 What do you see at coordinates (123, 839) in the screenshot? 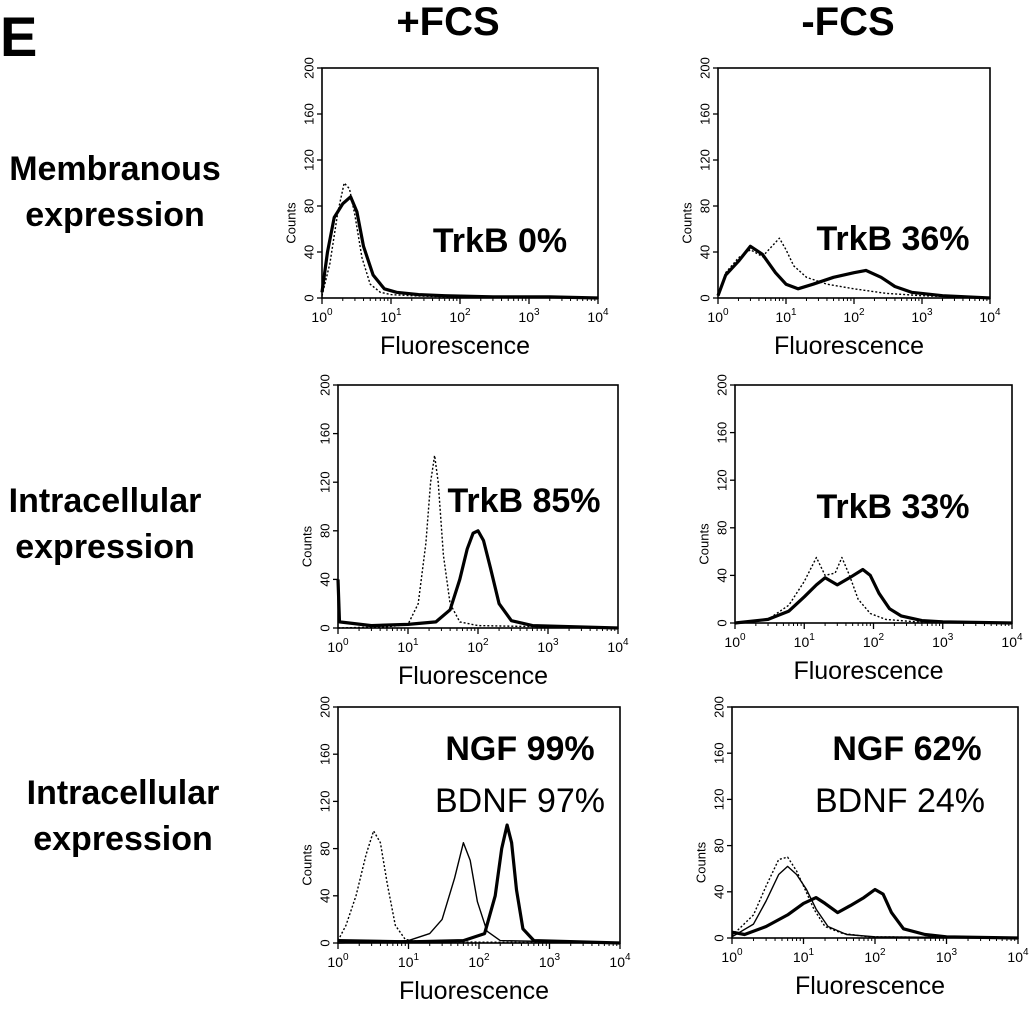
I see `row-header-3-line-2: expression` at bounding box center [123, 839].